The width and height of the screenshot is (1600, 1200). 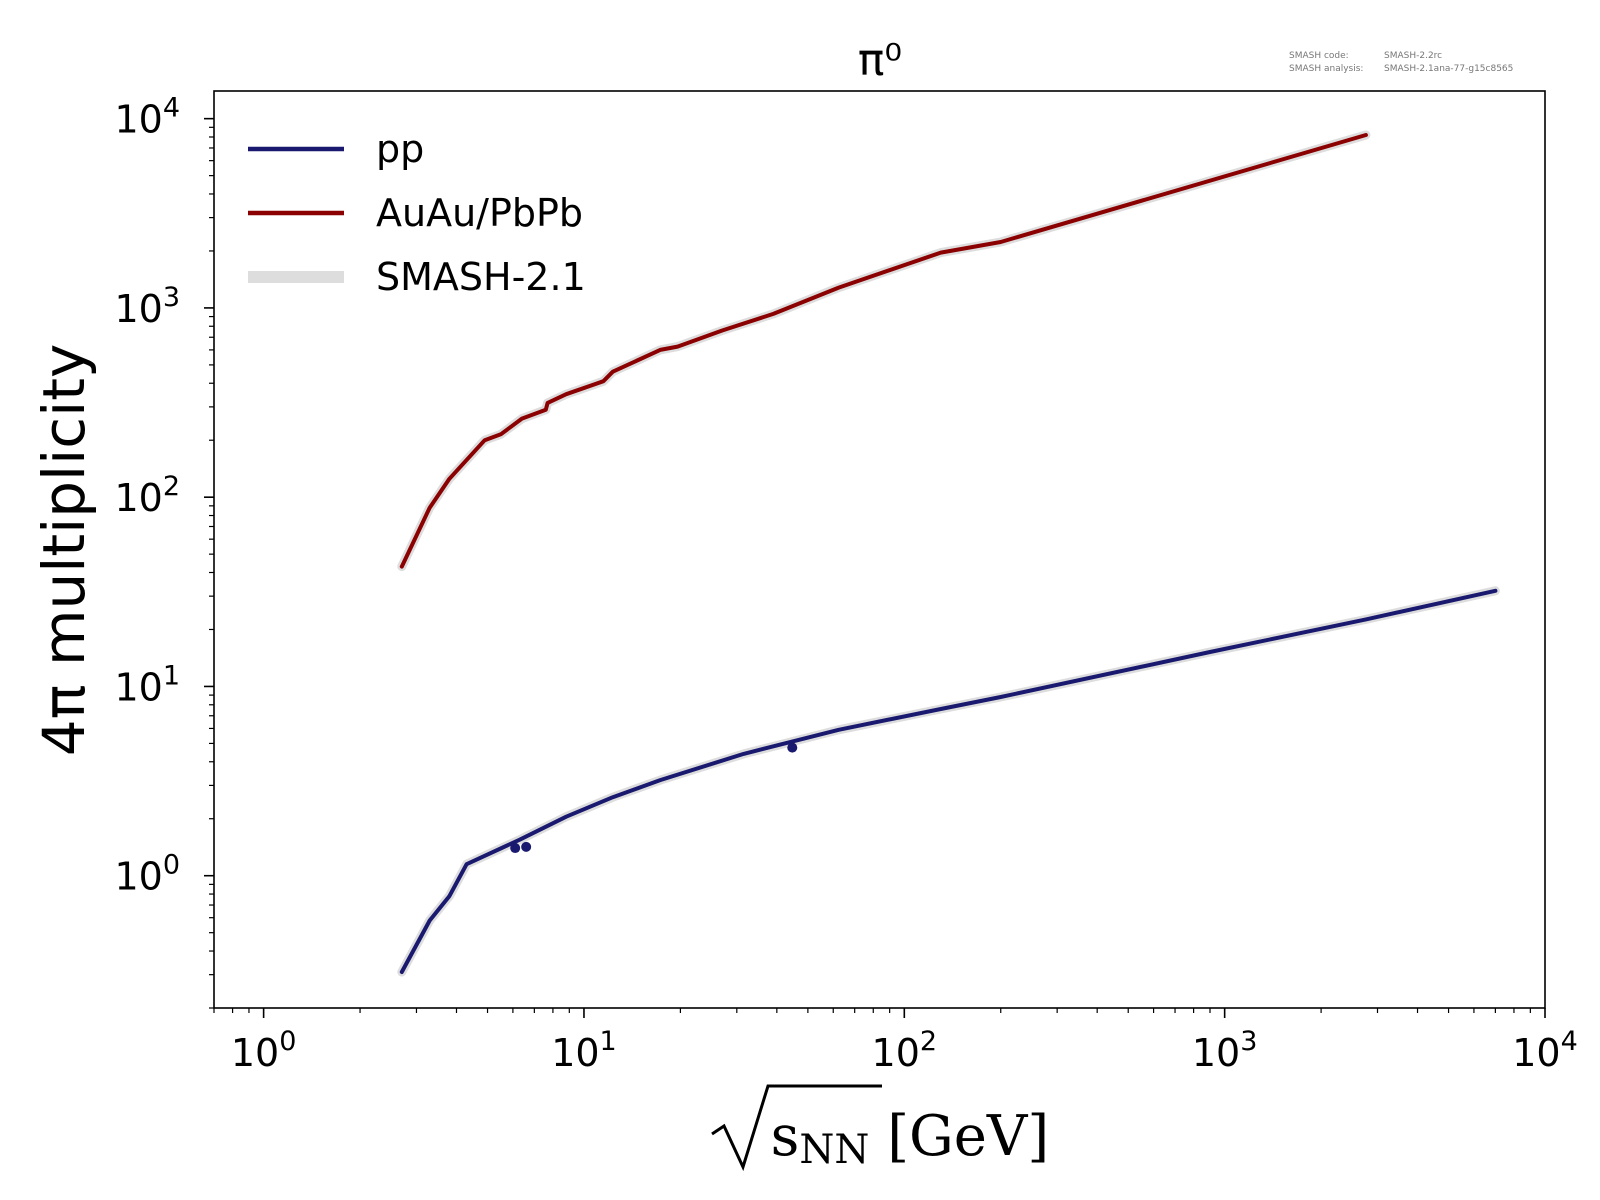 I want to click on y-tick-label: 10⁰, so click(x=147, y=874).